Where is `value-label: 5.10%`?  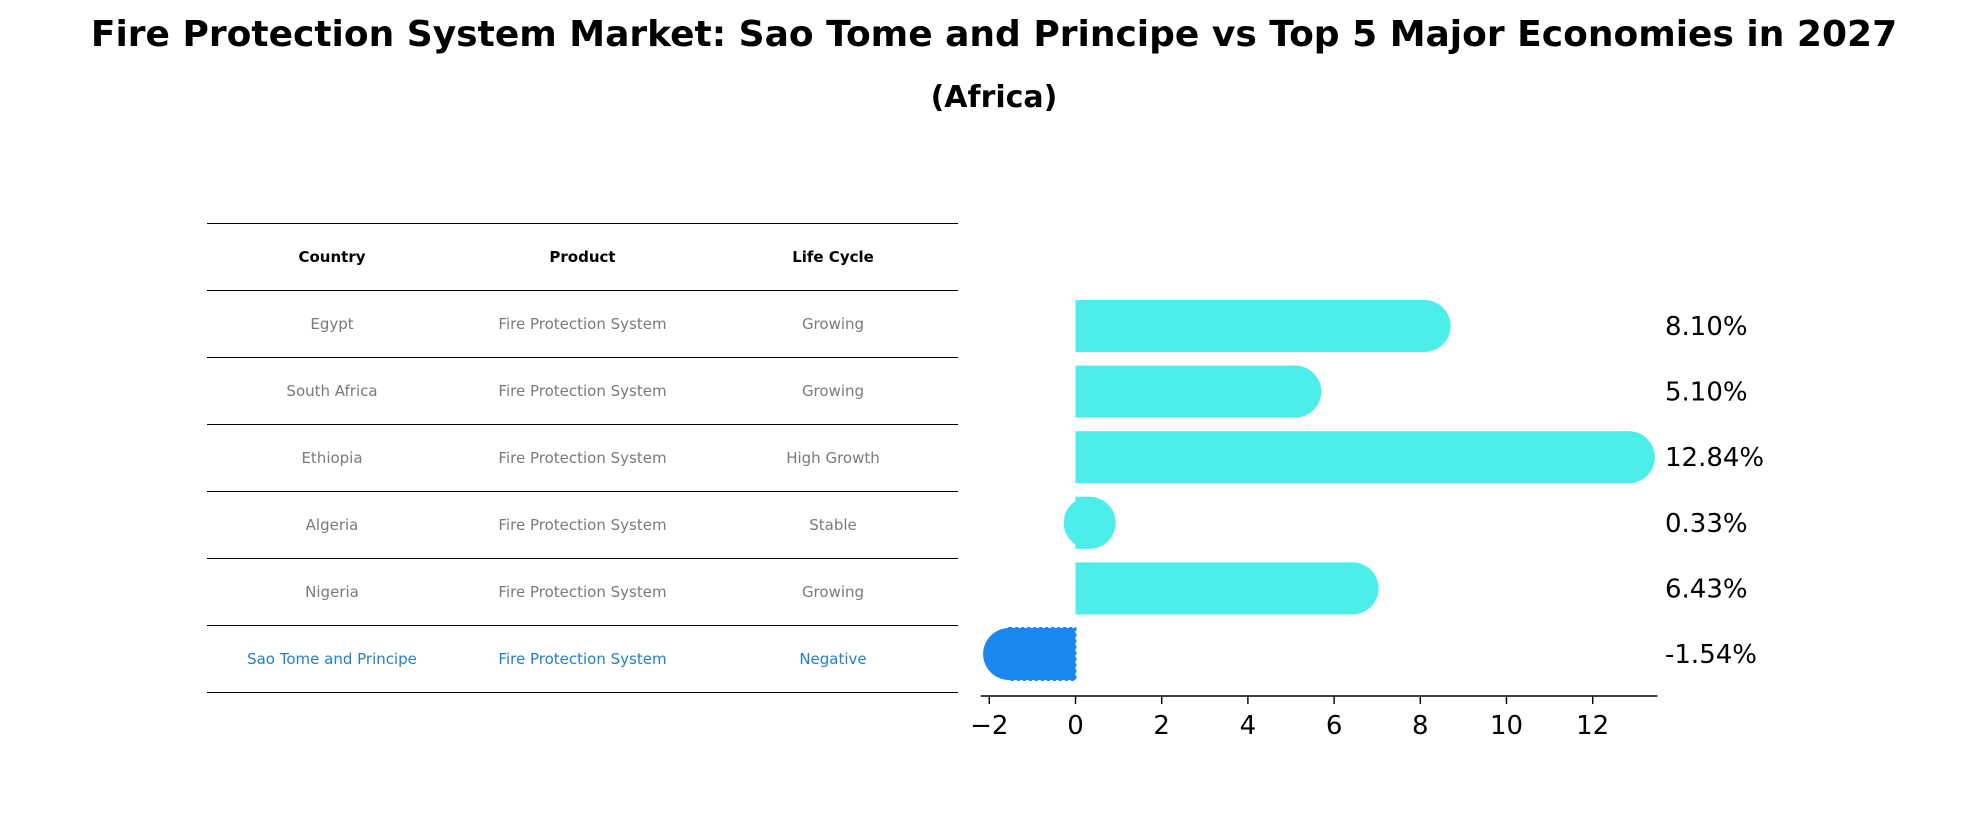 value-label: 5.10% is located at coordinates (1706, 393).